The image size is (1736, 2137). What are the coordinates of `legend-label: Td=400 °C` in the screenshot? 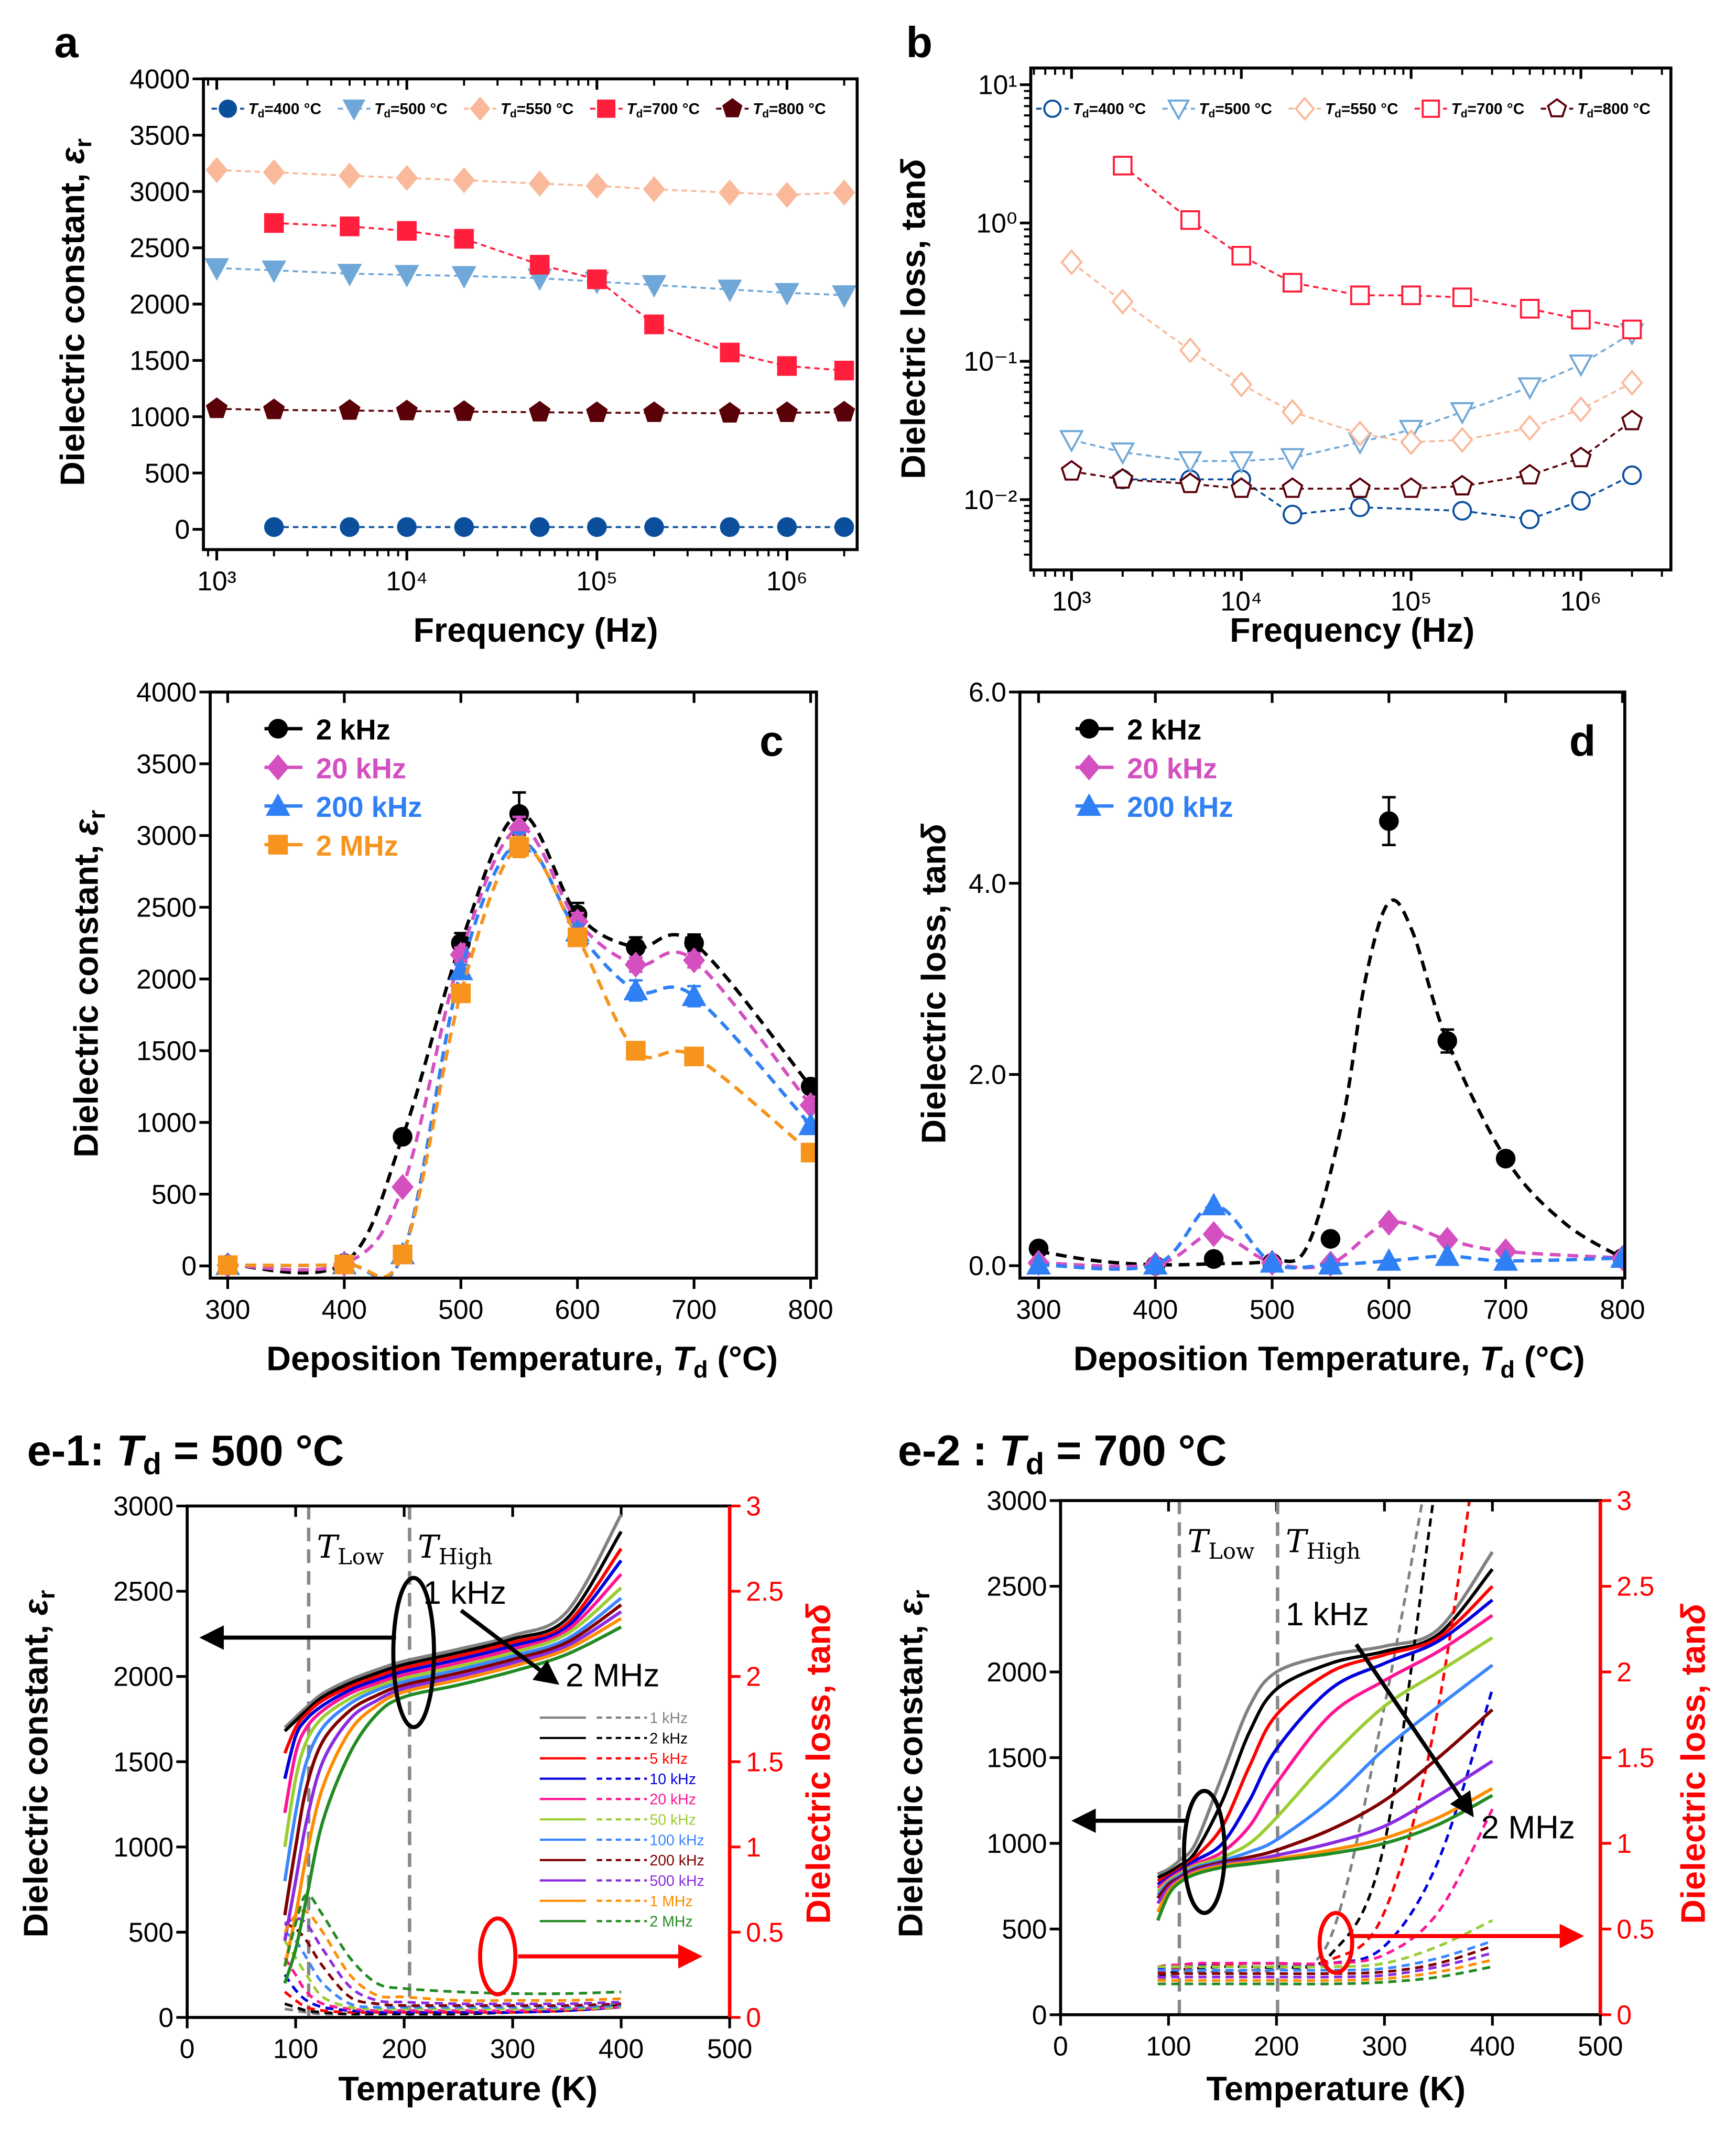 It's located at (1109, 110).